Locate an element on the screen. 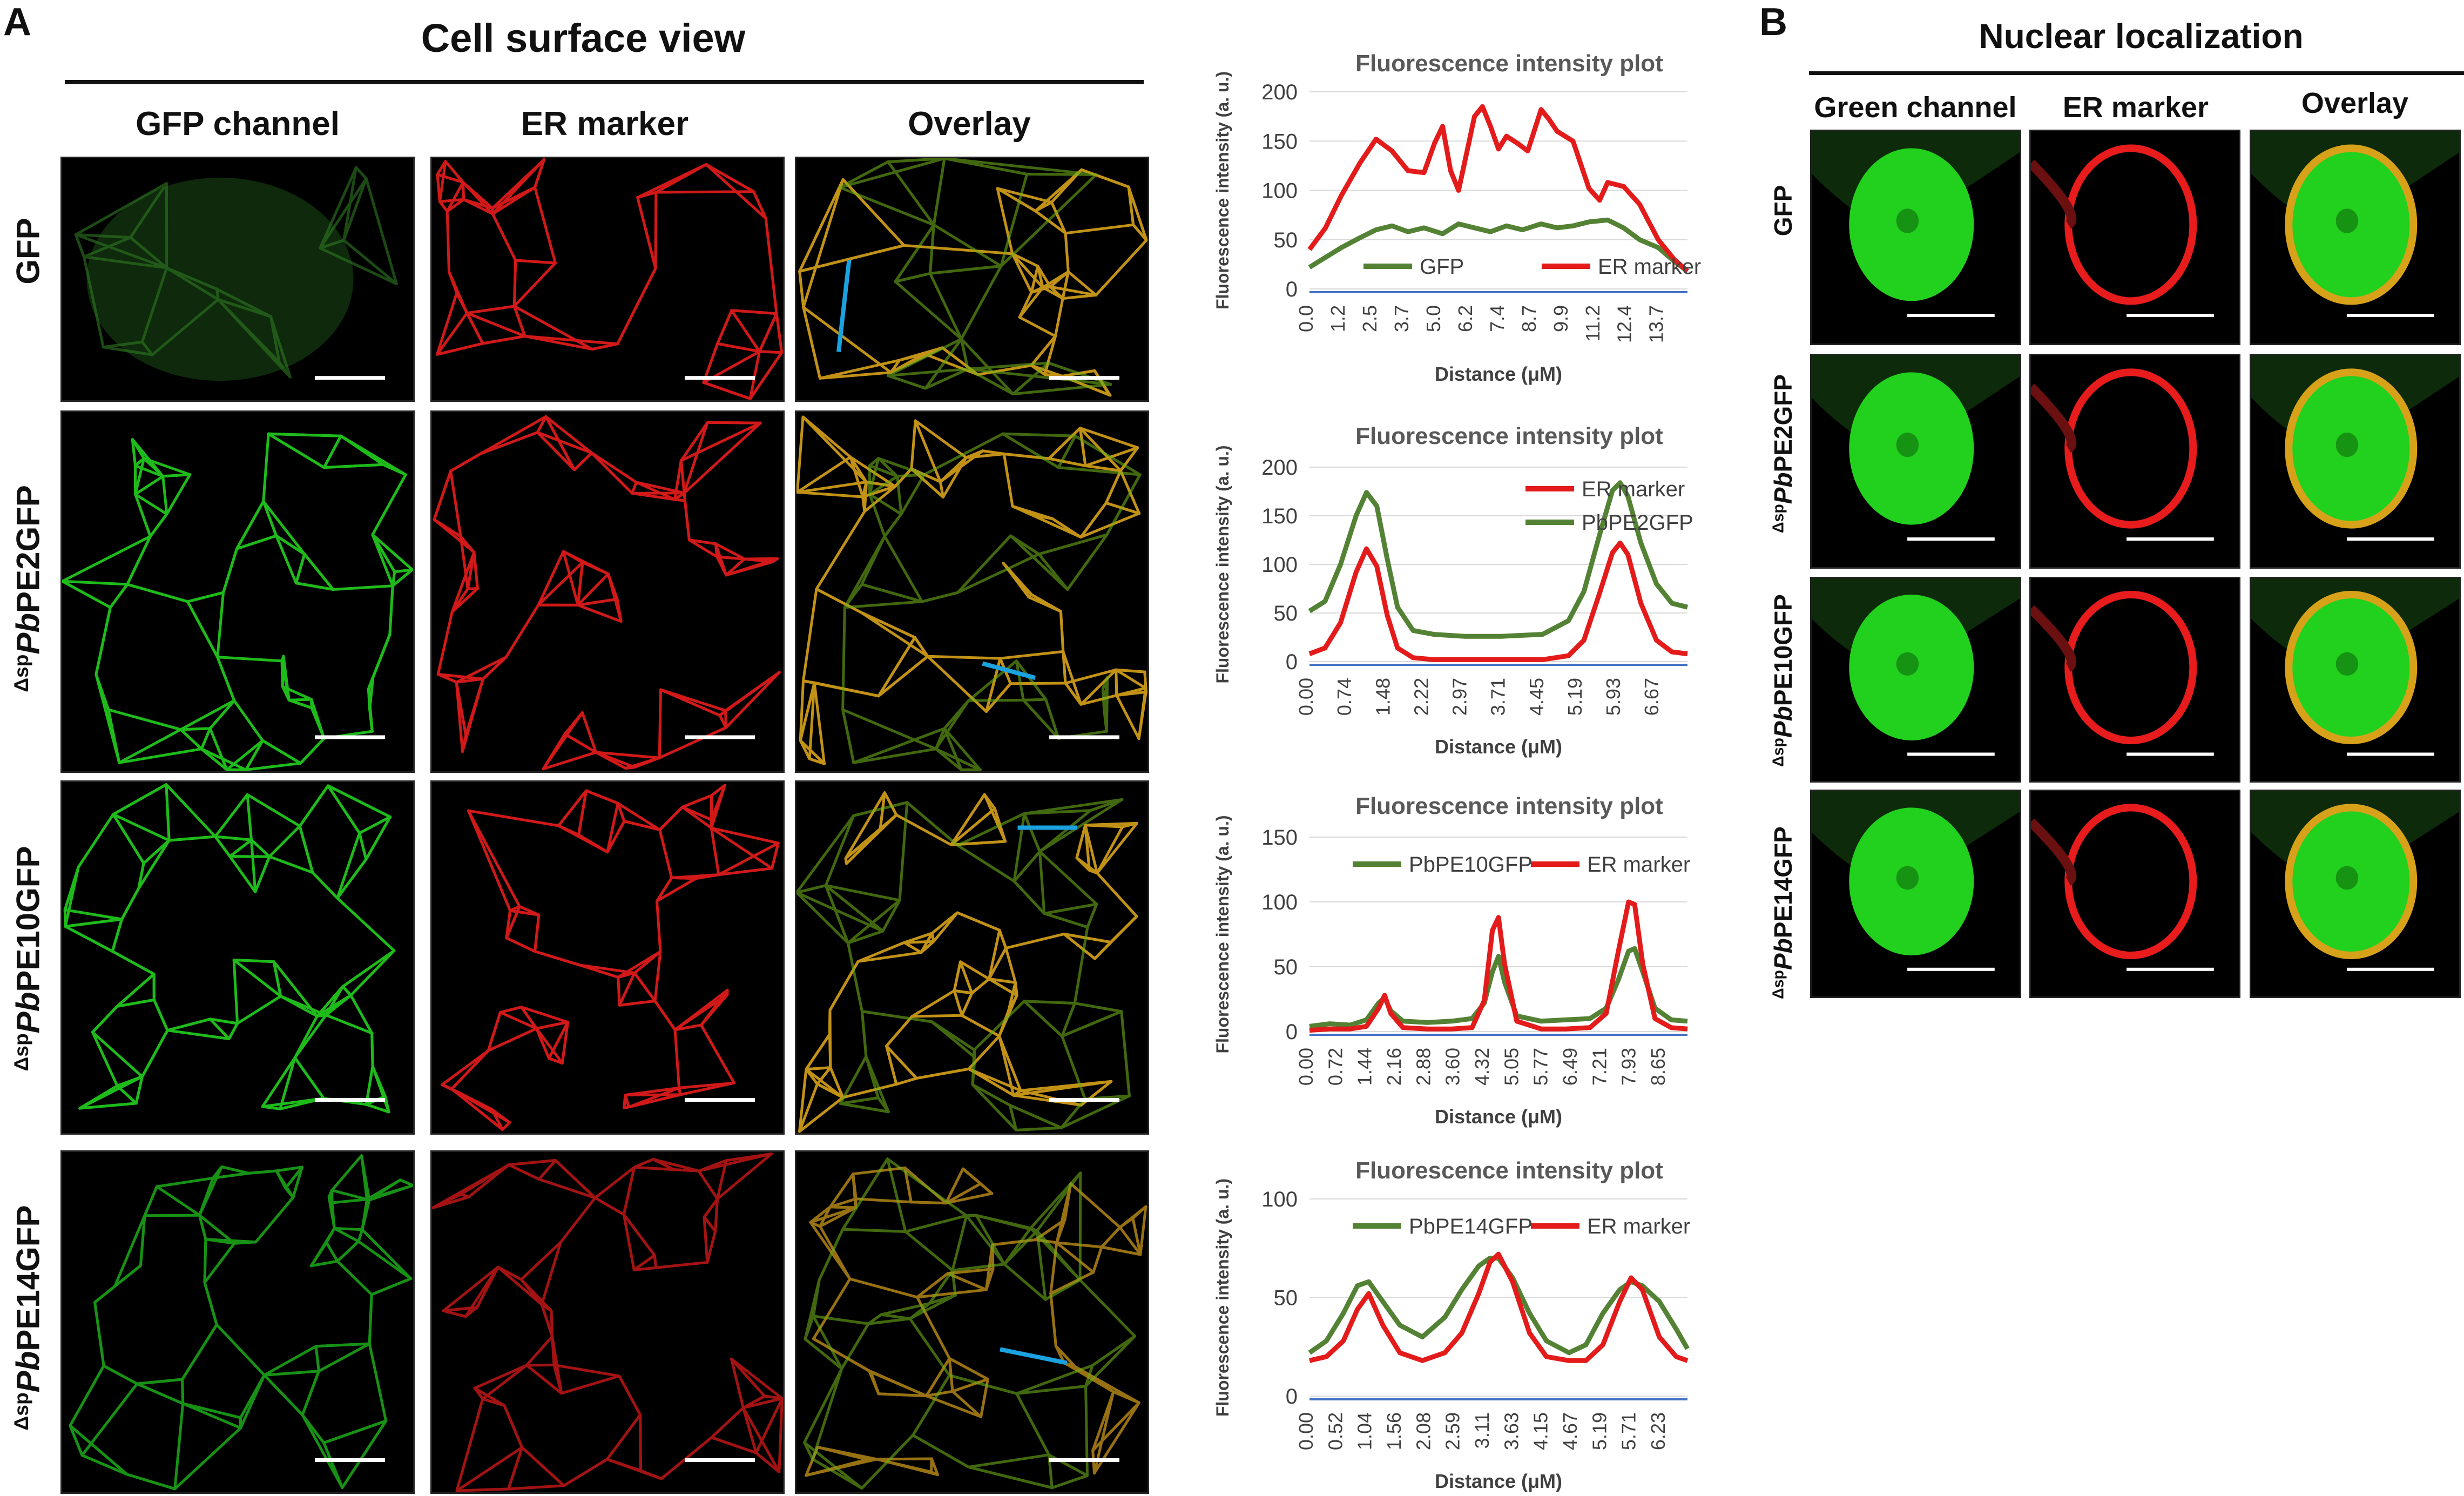 The width and height of the screenshot is (2464, 1496). x-tick-label: 2.22 is located at coordinates (1421, 697).